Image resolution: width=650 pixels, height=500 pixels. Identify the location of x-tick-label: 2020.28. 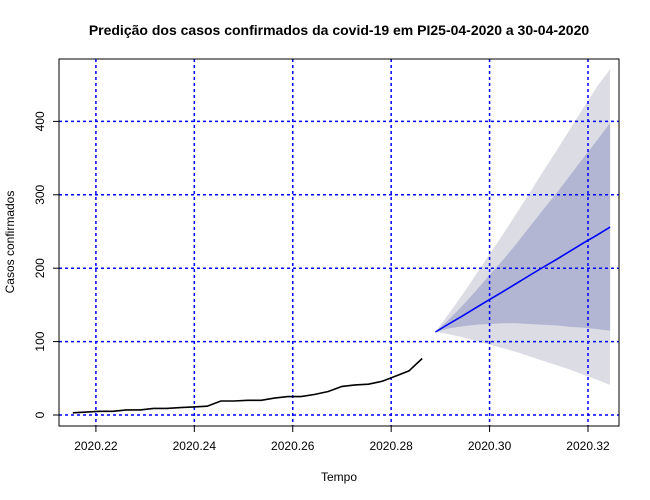
(391, 446).